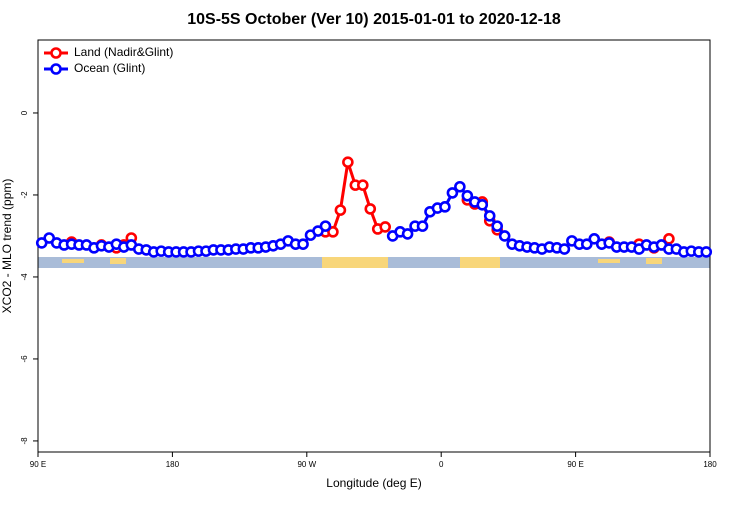  Describe the element at coordinates (306, 464) in the screenshot. I see `x-tick-label: 90 W` at that location.